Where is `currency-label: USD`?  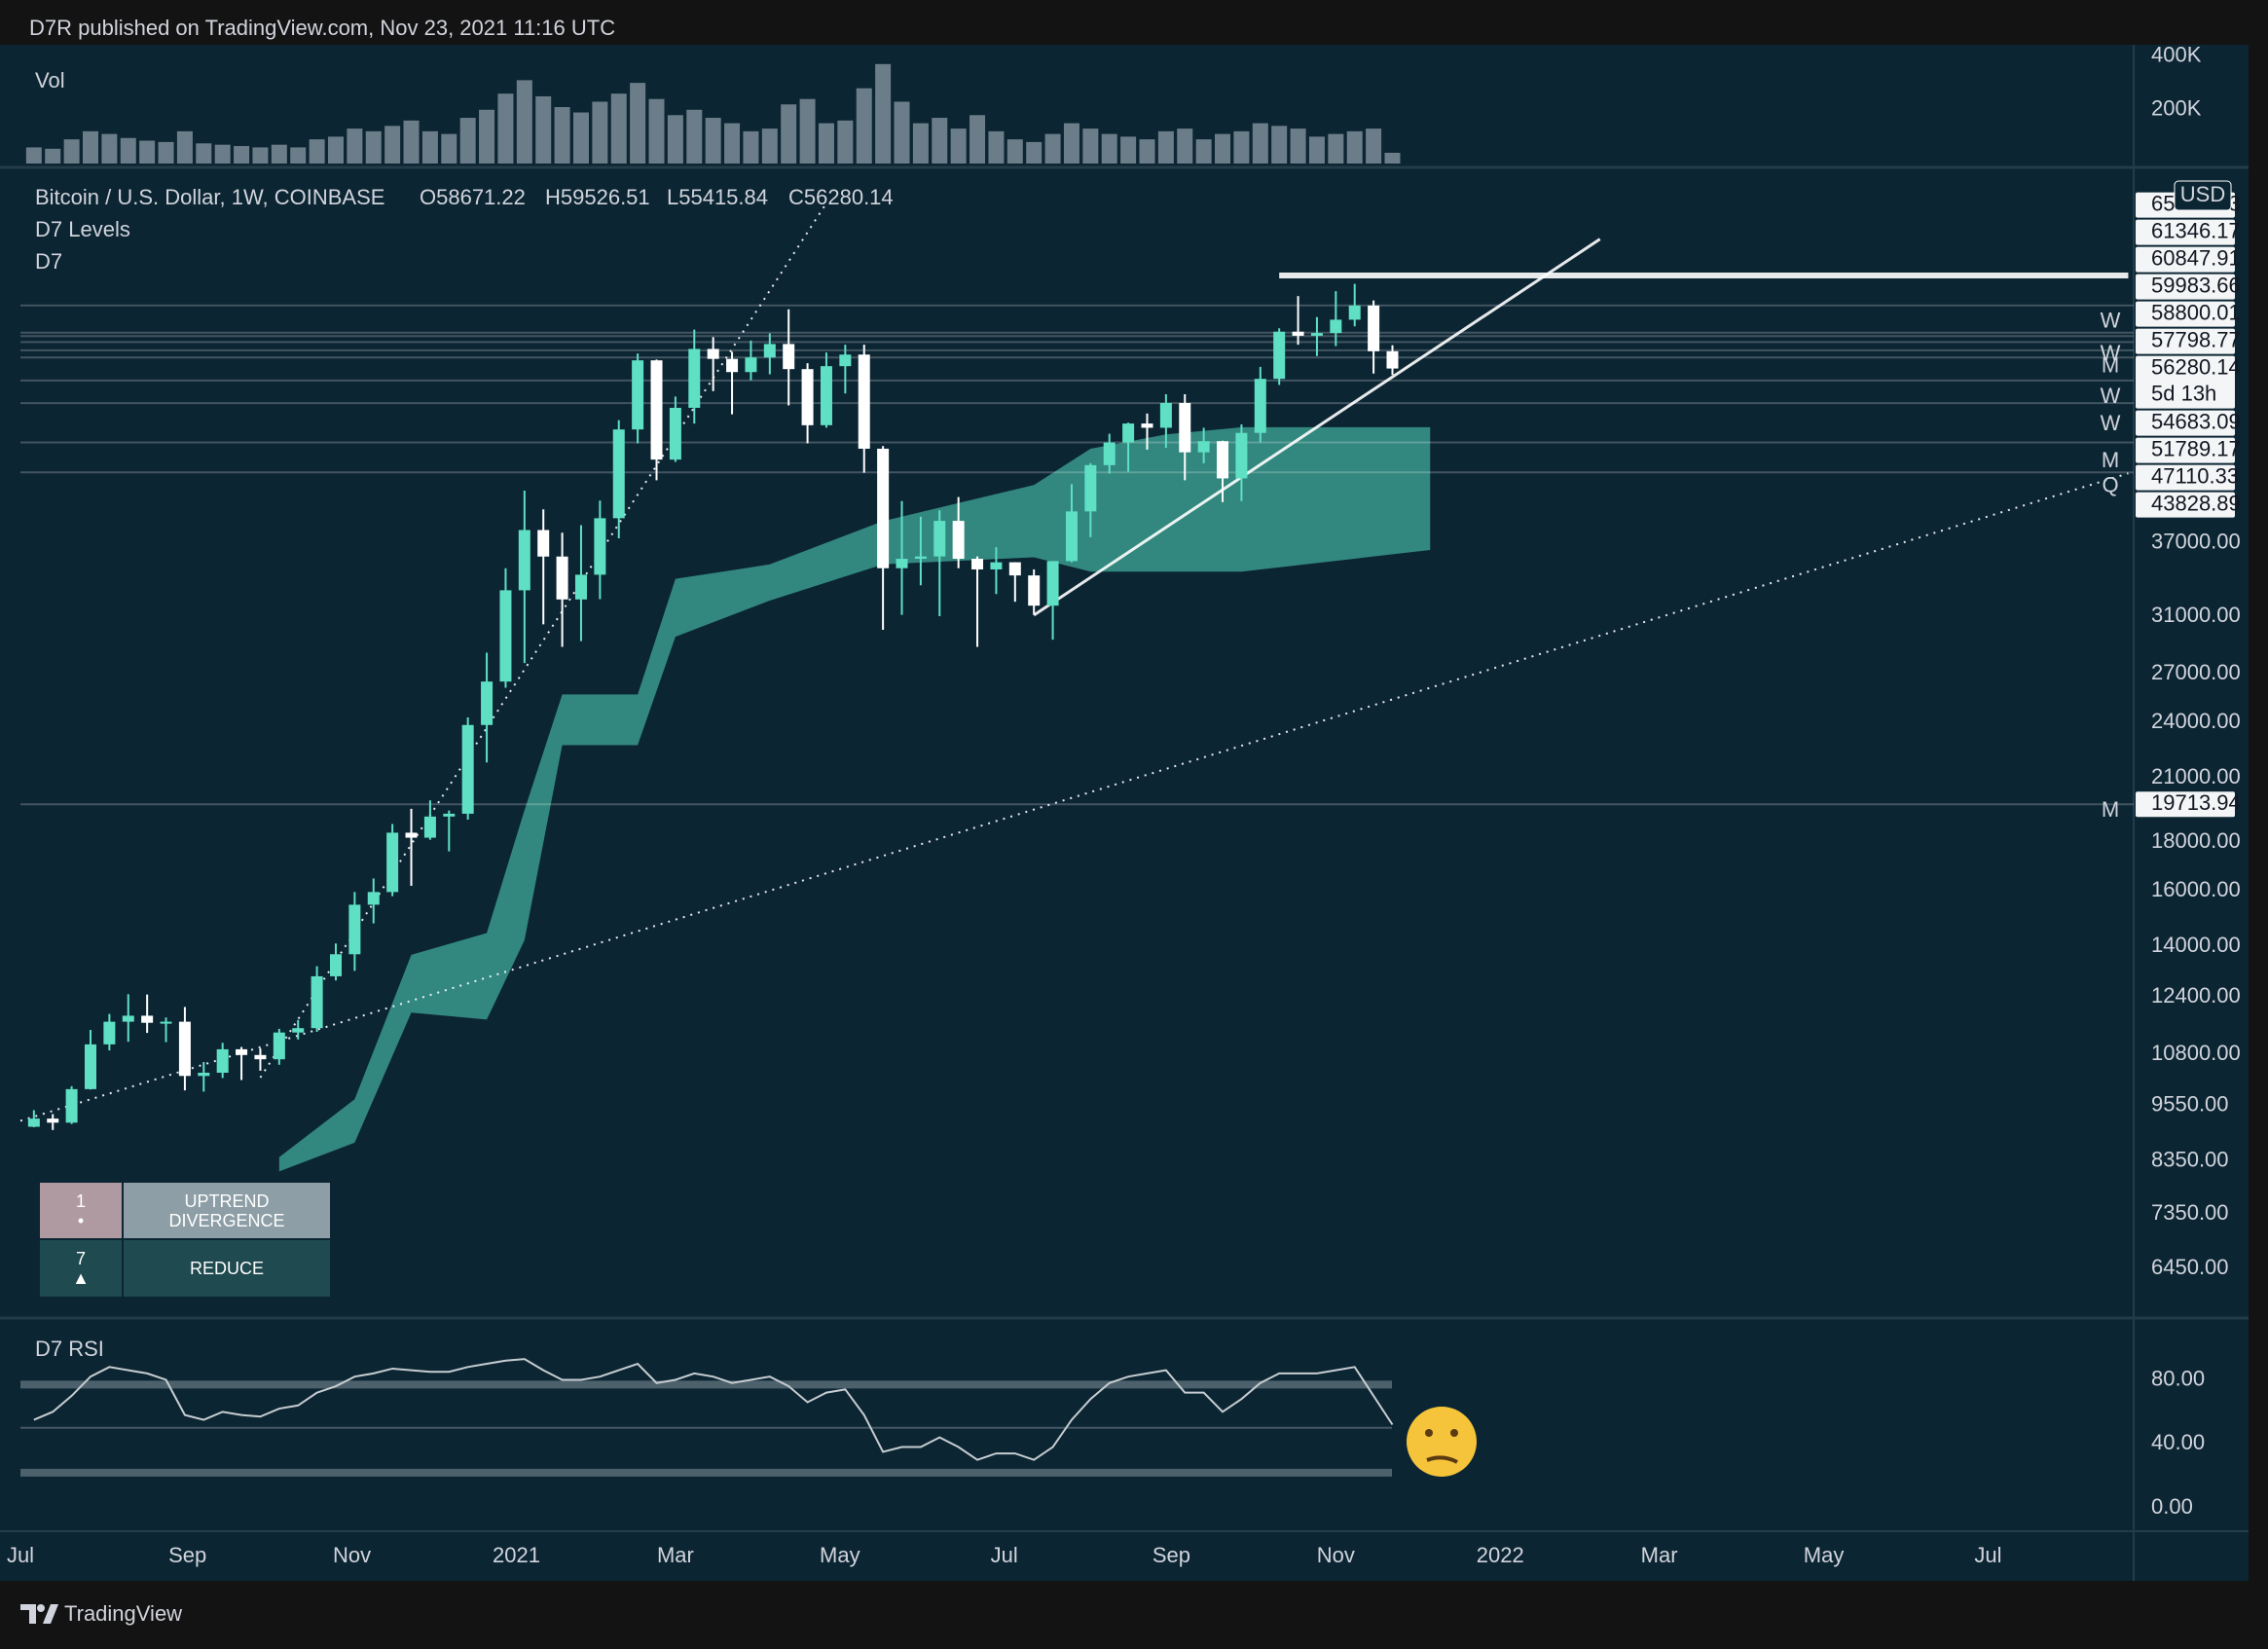
currency-label: USD is located at coordinates (2202, 194).